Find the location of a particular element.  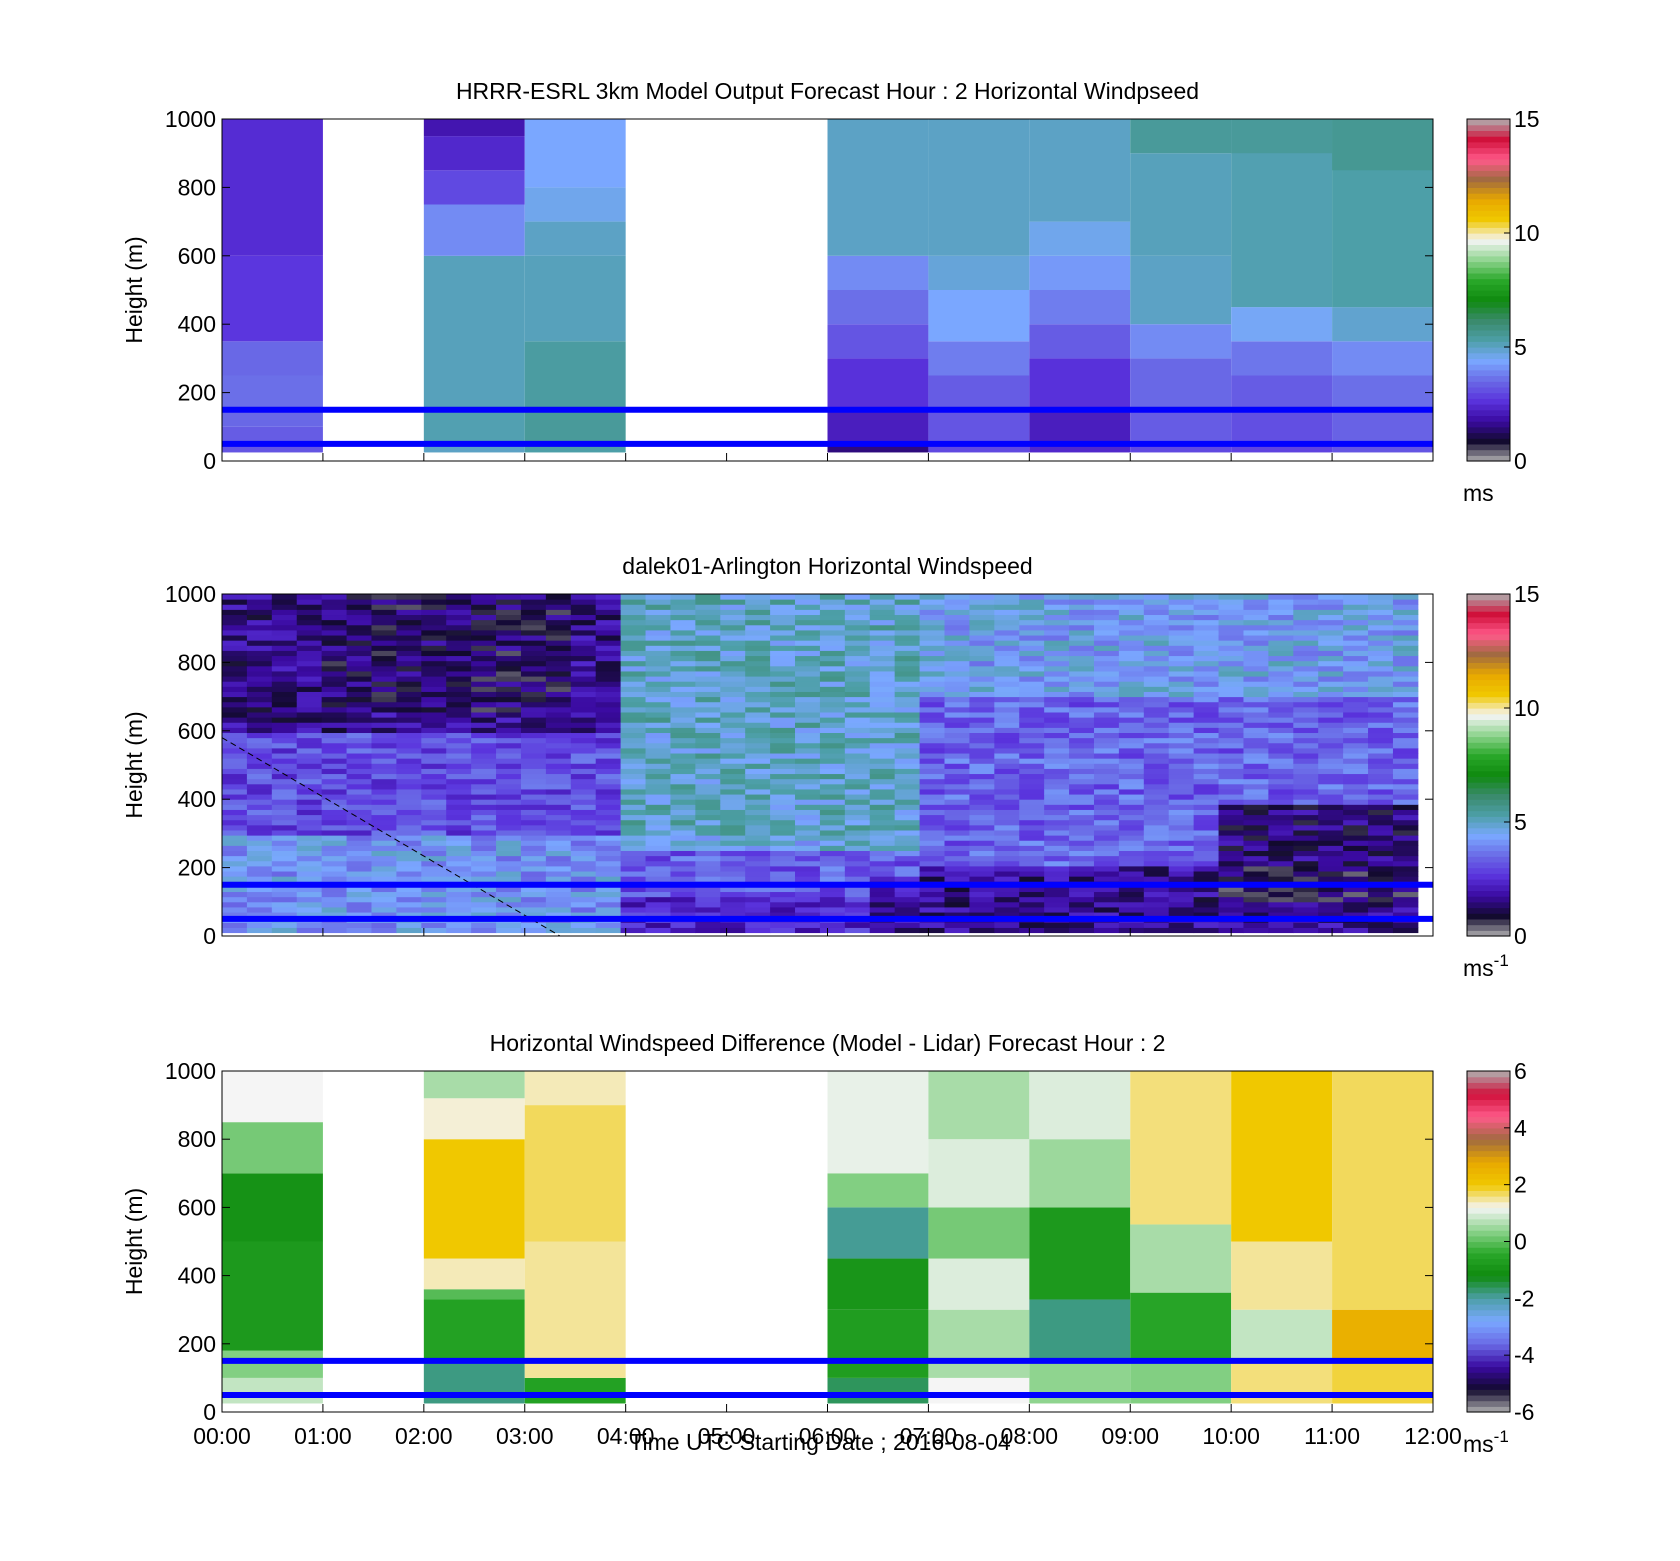

x-tick-label: 02:00 is located at coordinates (424, 1436).